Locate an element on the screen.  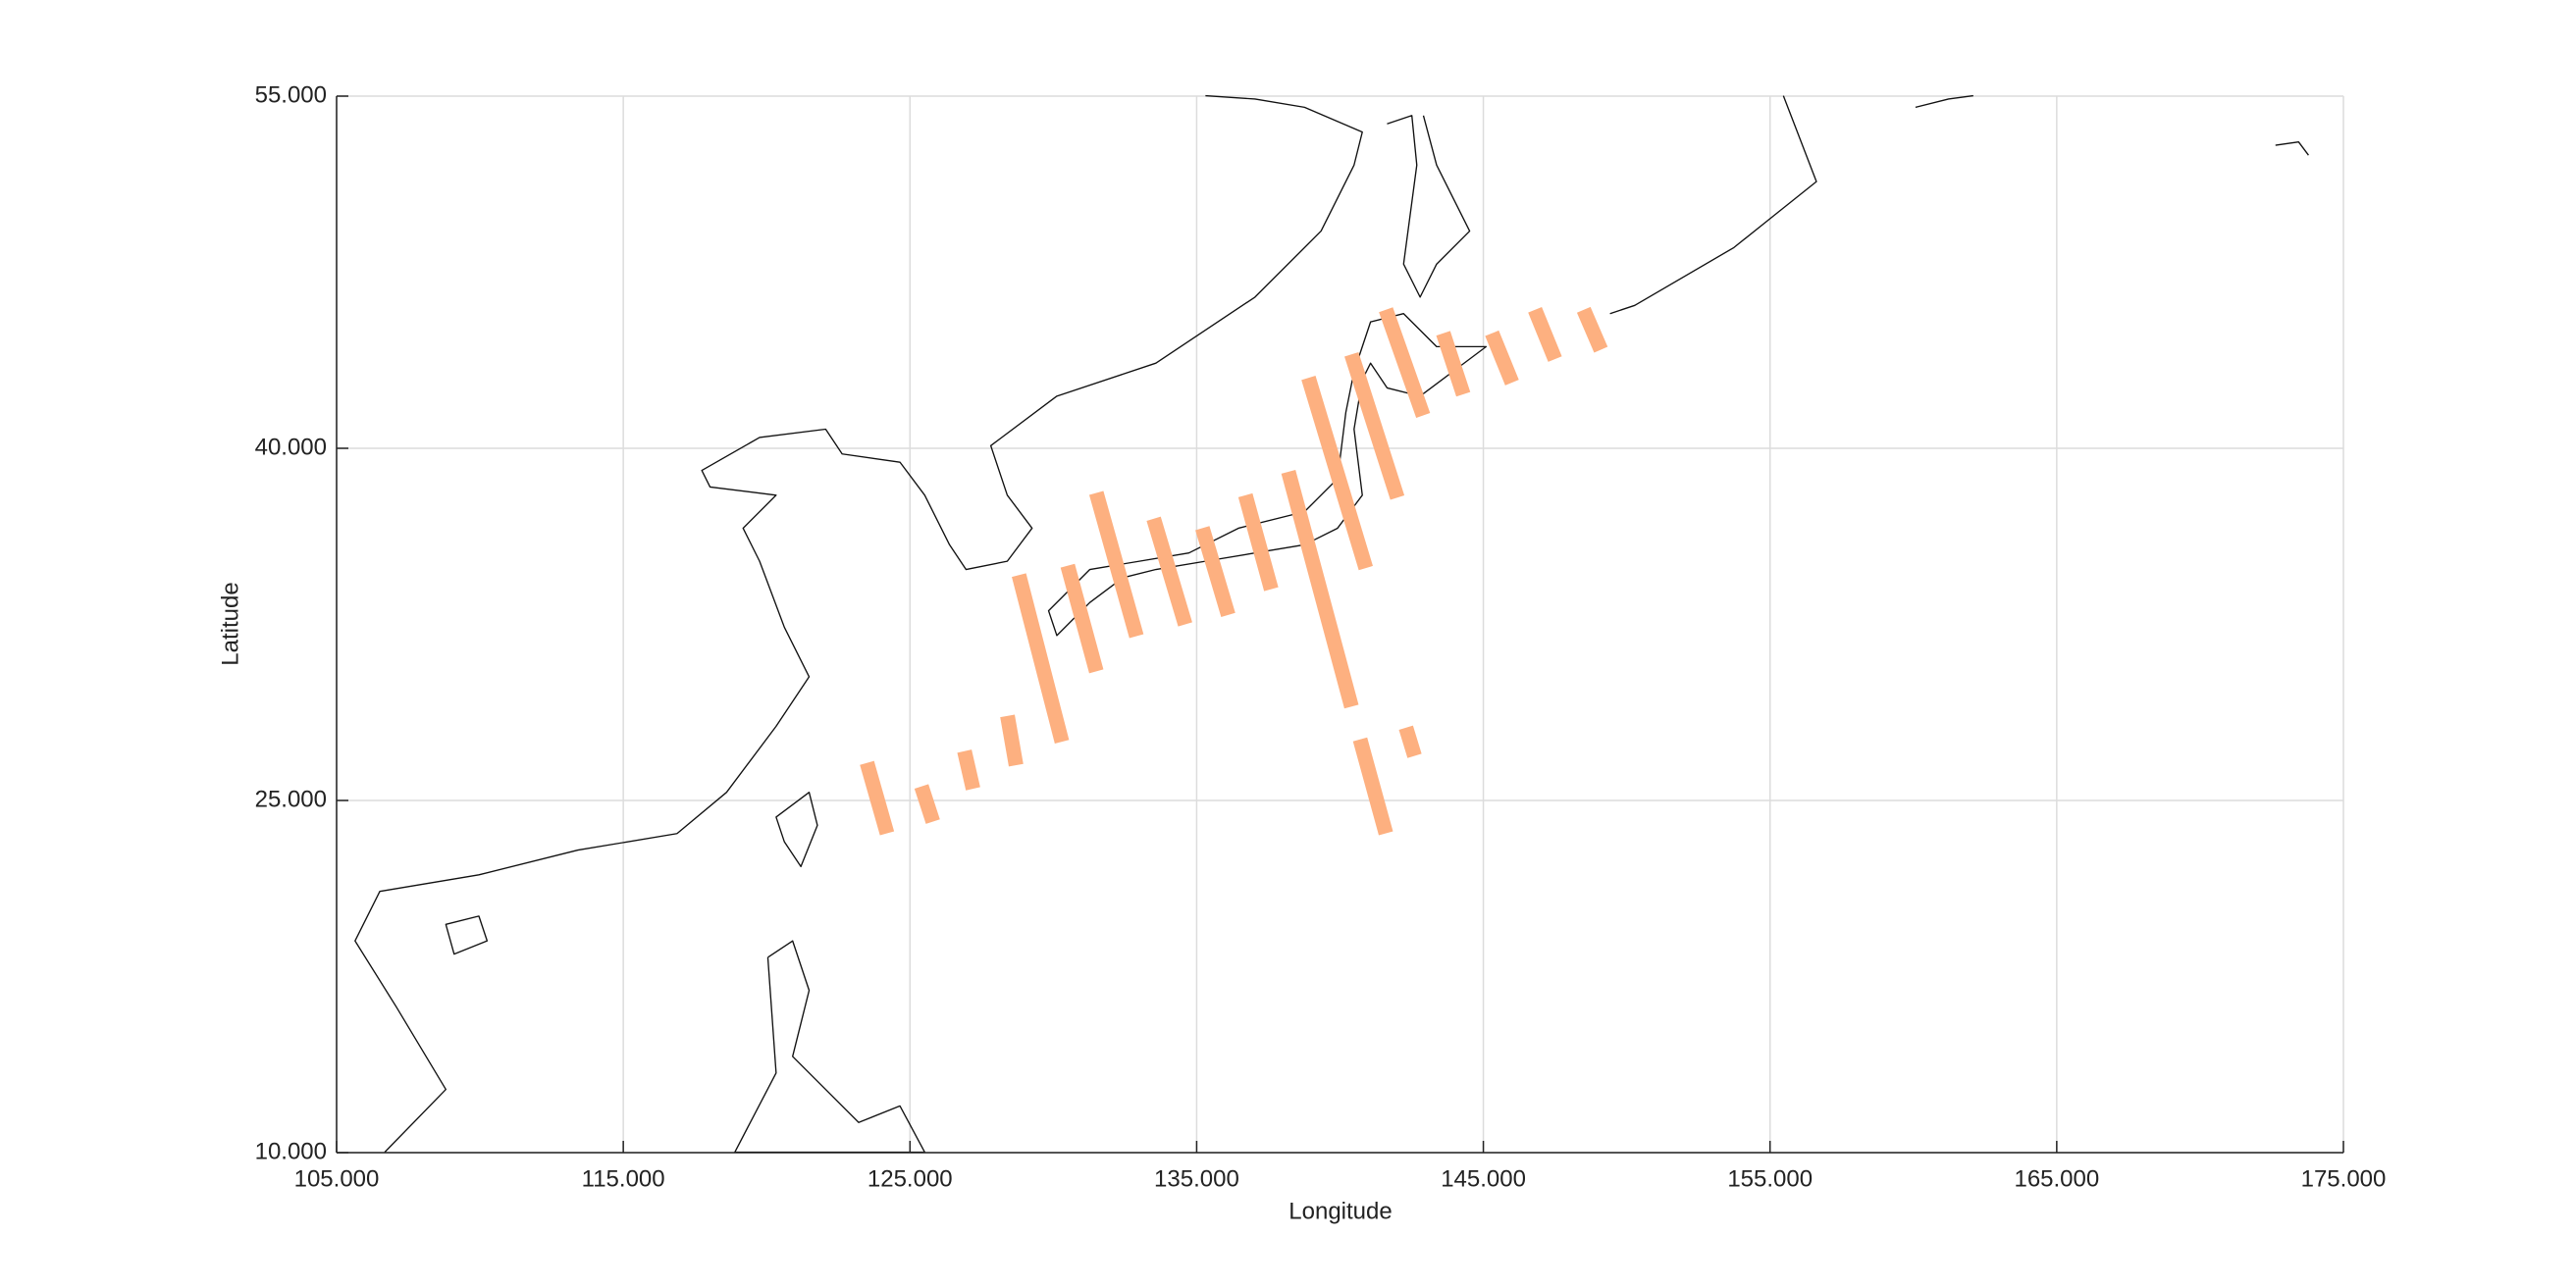
y-tick-label: 10.000 is located at coordinates (291, 1151).